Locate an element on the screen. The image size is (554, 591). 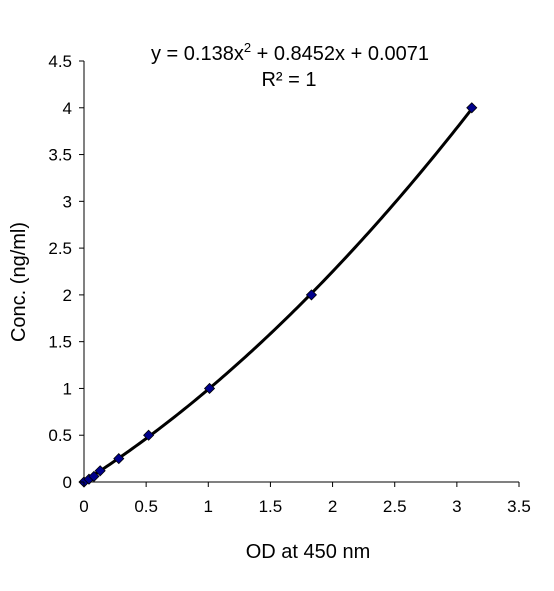
y-tick-label: 0.5 is located at coordinates (60, 435).